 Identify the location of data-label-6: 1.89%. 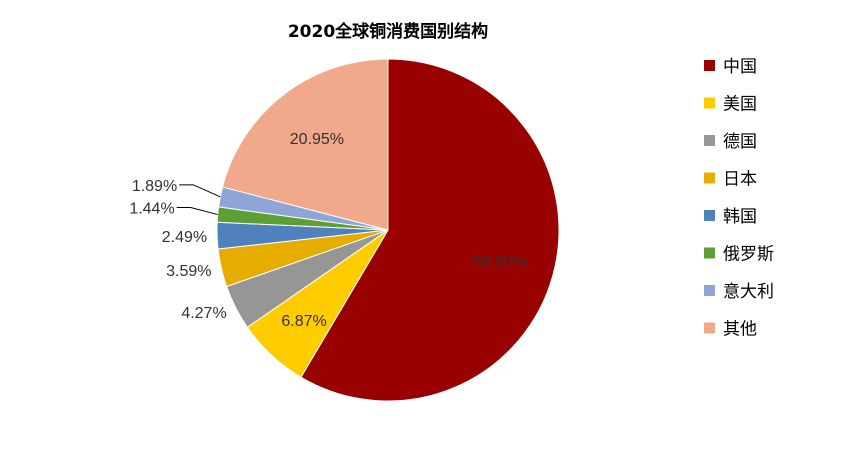
(154, 186).